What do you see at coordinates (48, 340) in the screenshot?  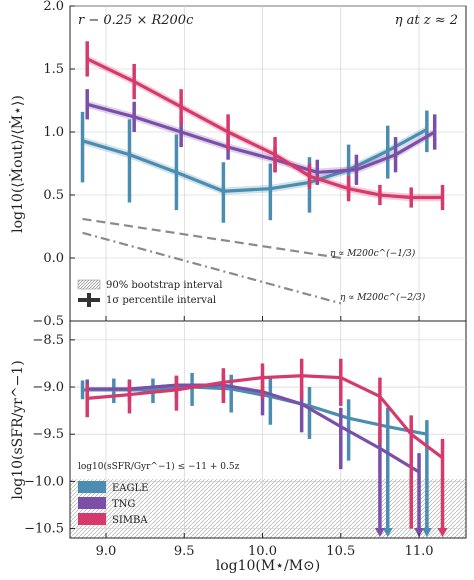 I see `bottom-y-tick-label: −8.5` at bounding box center [48, 340].